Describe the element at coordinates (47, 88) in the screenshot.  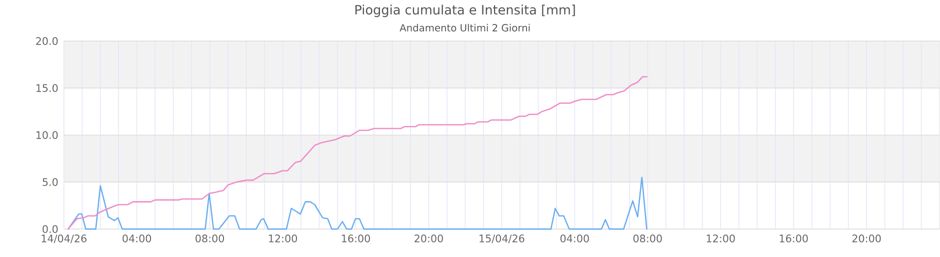
I see `y-tick-label: 15.0` at that location.